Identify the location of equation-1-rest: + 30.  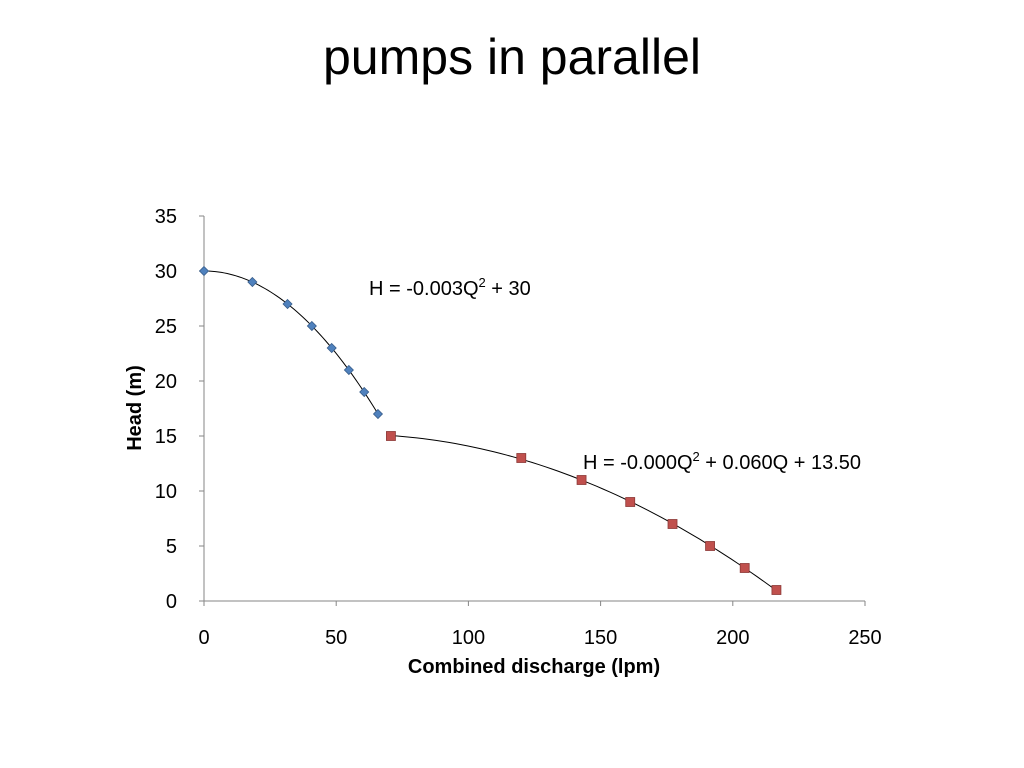
(508, 289).